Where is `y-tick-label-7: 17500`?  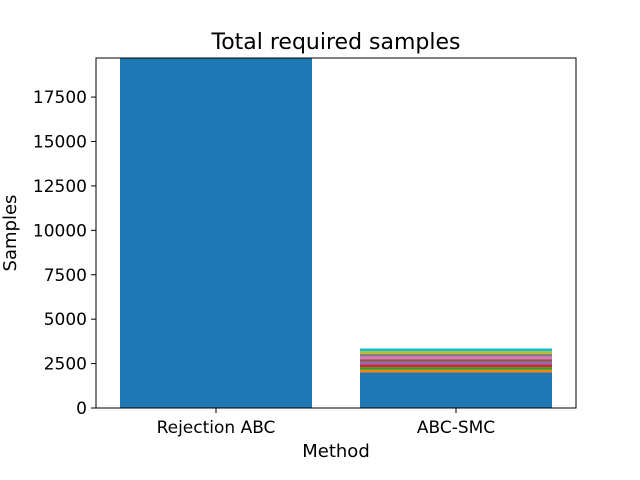
y-tick-label-7: 17500 is located at coordinates (60, 98).